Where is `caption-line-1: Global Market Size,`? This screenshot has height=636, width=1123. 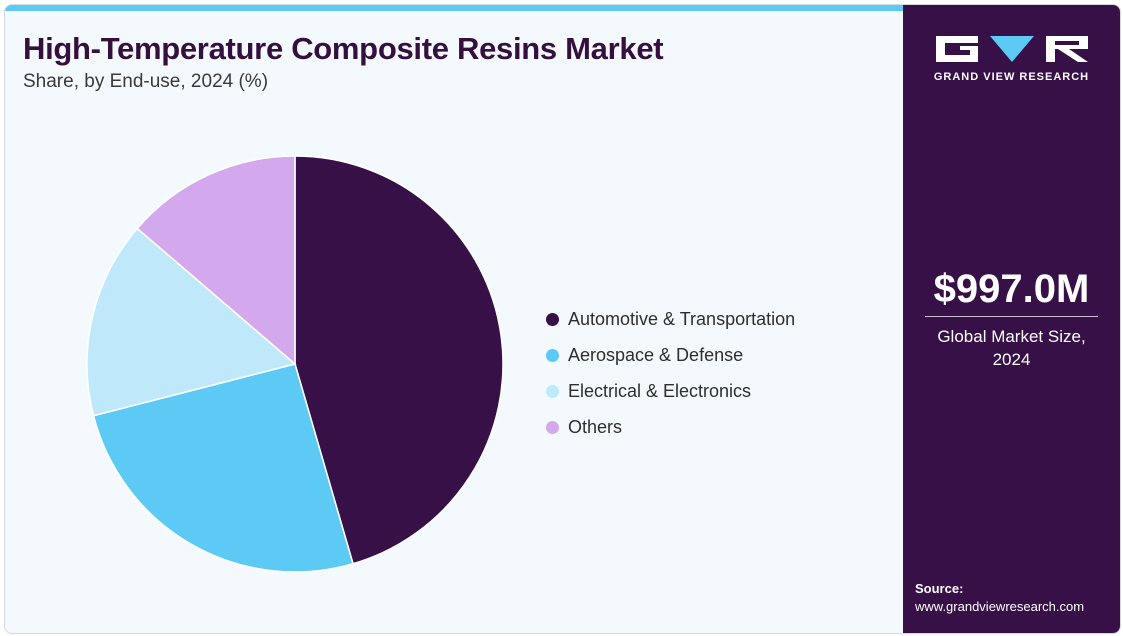 caption-line-1: Global Market Size, is located at coordinates (1011, 336).